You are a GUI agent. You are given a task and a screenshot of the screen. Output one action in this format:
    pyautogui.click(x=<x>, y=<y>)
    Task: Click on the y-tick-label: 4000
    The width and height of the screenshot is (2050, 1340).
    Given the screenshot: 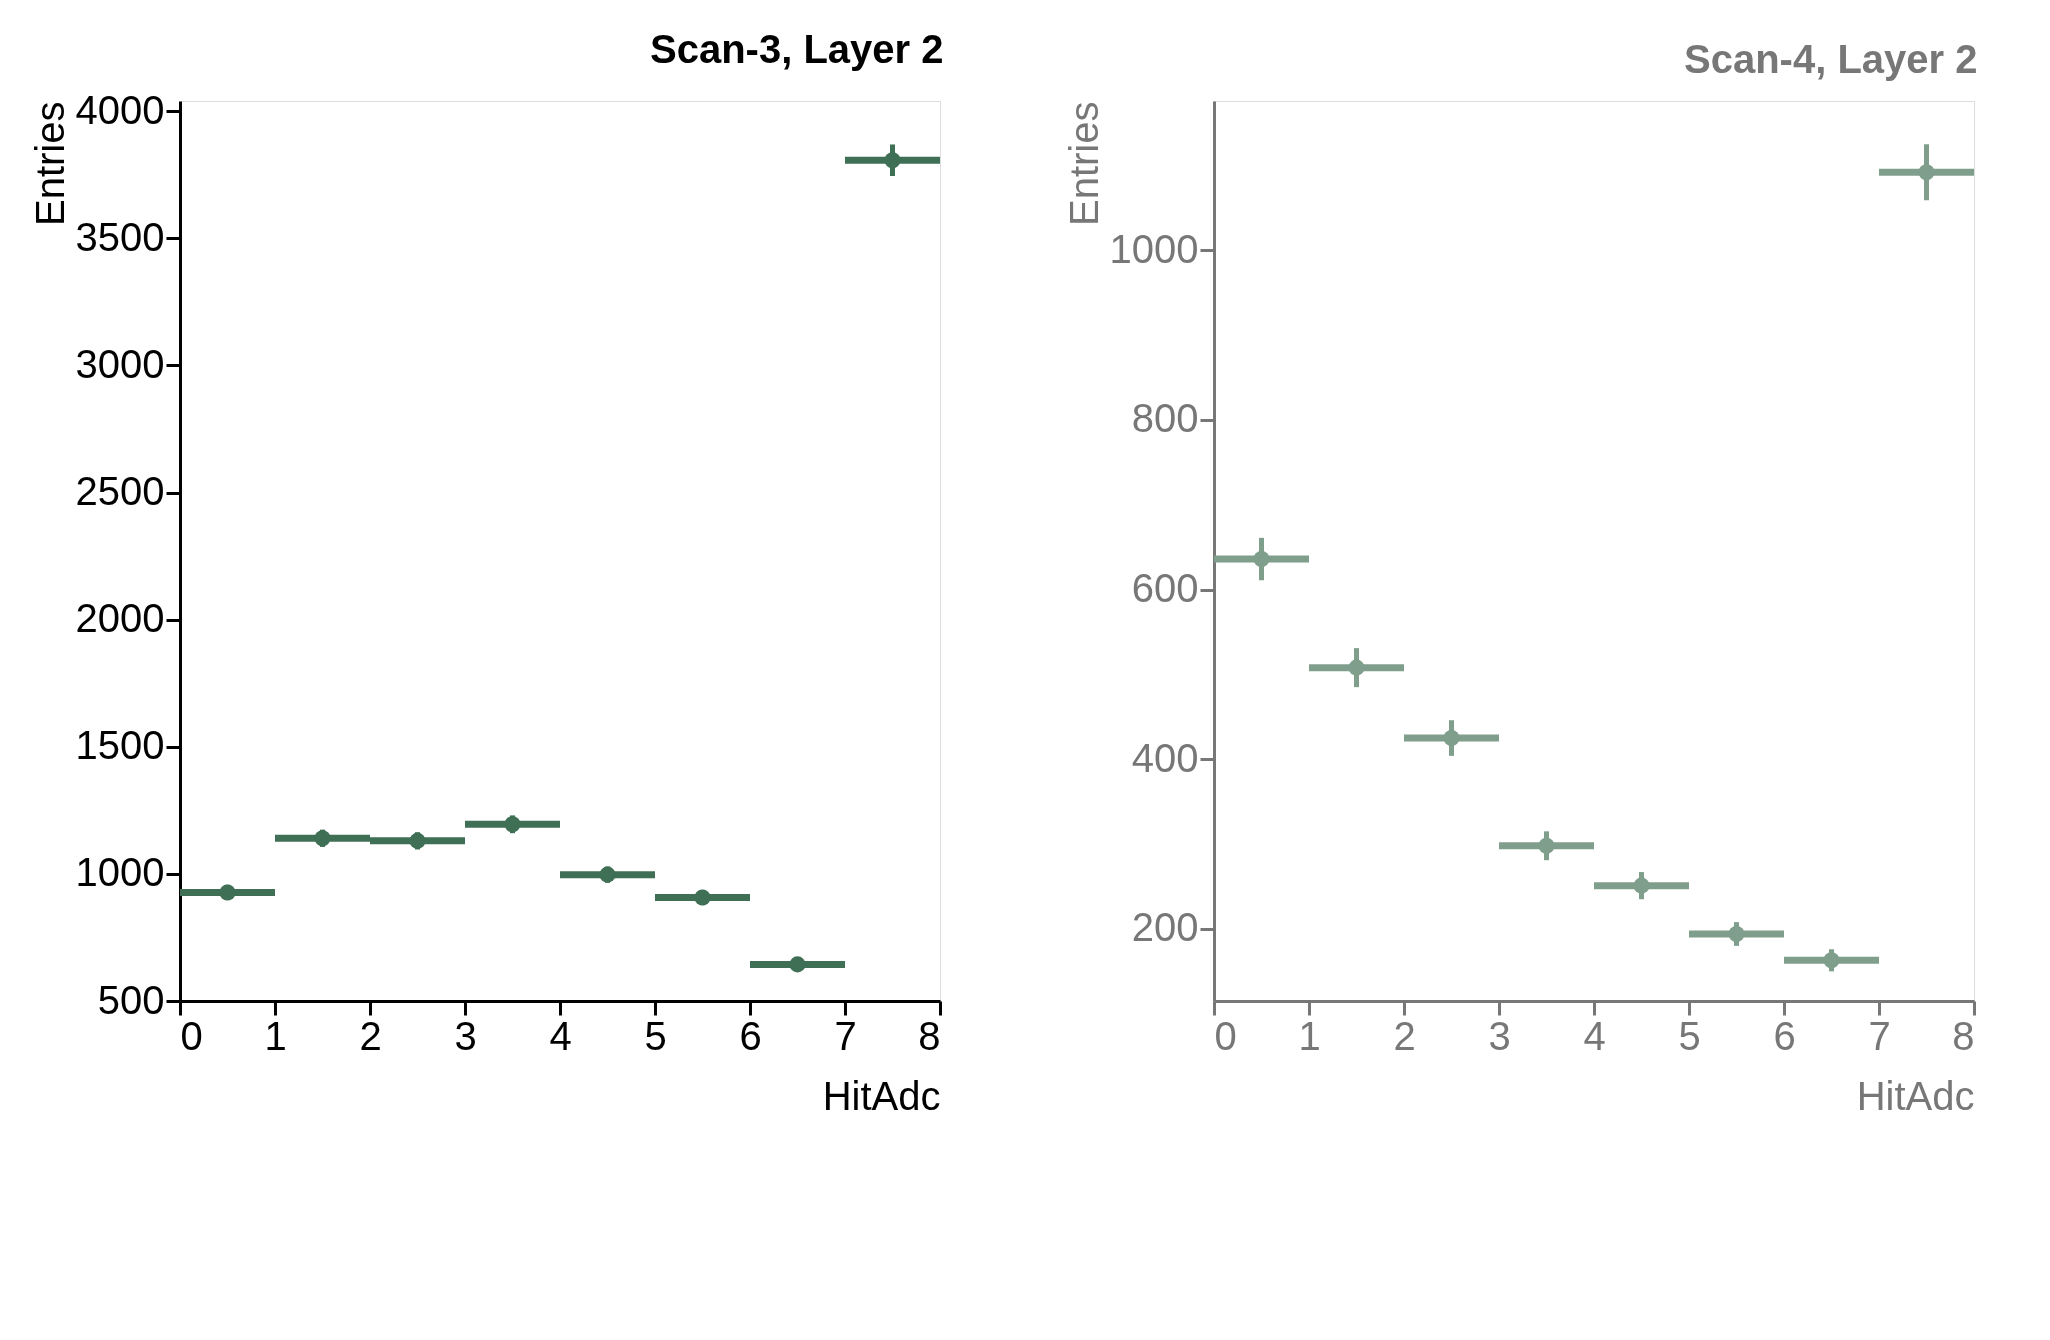 What is the action you would take?
    pyautogui.click(x=120, y=109)
    